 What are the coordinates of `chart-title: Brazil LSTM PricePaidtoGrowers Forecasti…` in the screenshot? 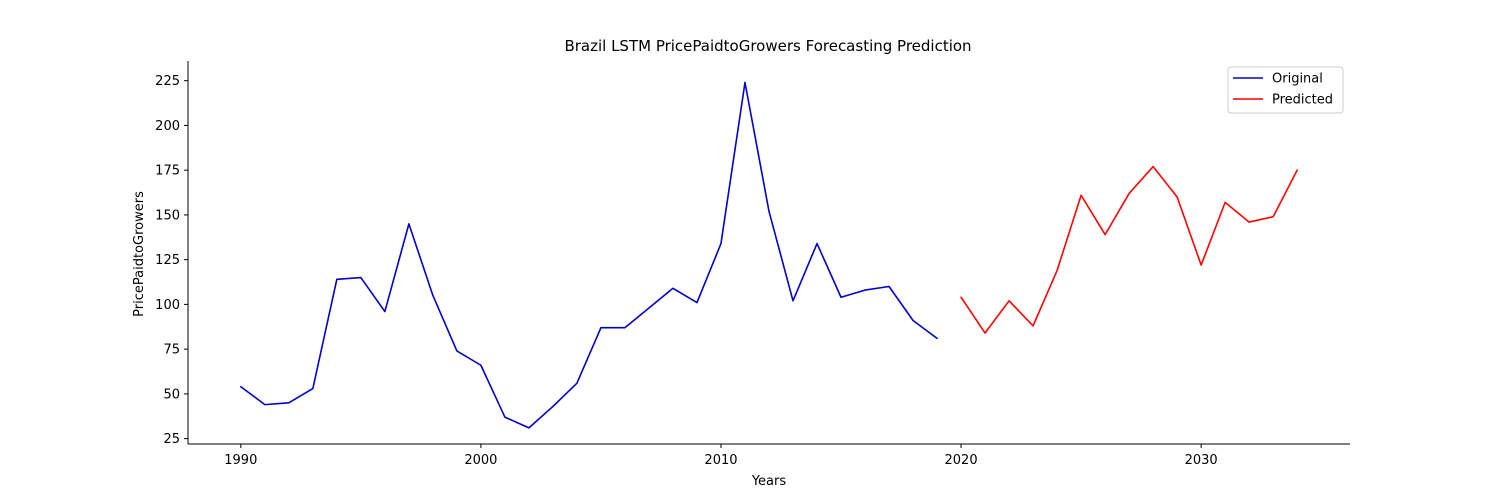 It's located at (767, 46).